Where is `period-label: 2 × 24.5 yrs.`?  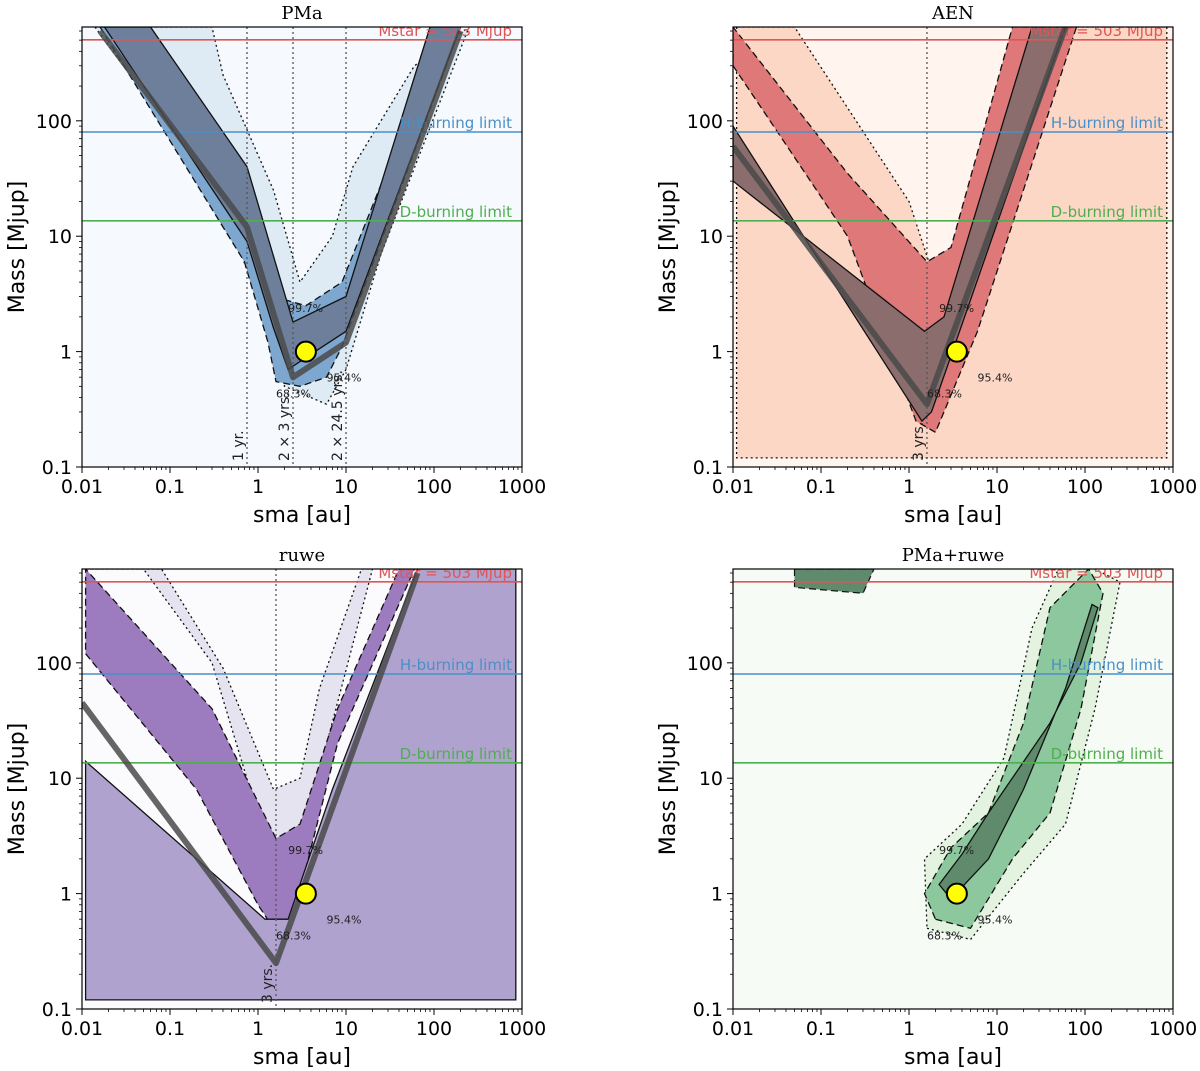
period-label: 2 × 24.5 yrs. is located at coordinates (338, 415).